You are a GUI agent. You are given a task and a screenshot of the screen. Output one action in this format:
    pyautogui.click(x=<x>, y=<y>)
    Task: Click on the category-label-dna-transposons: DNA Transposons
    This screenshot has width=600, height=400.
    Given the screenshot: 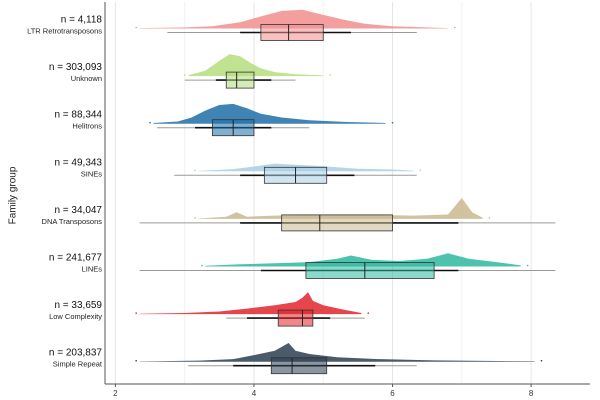 What is the action you would take?
    pyautogui.click(x=72, y=221)
    